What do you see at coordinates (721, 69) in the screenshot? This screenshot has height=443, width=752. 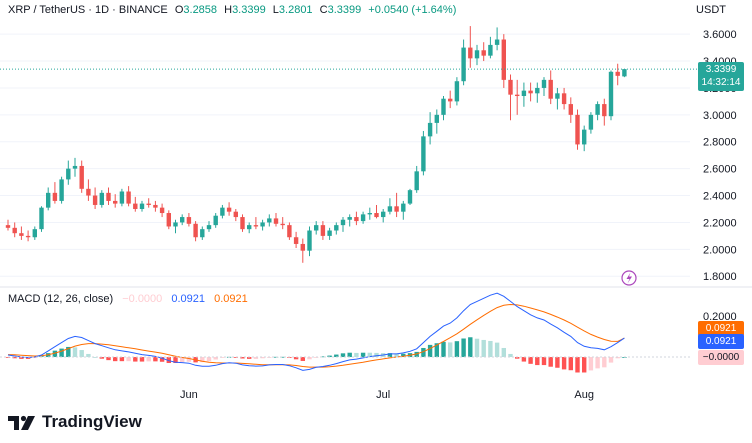 I see `last-price-value: 3.3399` at bounding box center [721, 69].